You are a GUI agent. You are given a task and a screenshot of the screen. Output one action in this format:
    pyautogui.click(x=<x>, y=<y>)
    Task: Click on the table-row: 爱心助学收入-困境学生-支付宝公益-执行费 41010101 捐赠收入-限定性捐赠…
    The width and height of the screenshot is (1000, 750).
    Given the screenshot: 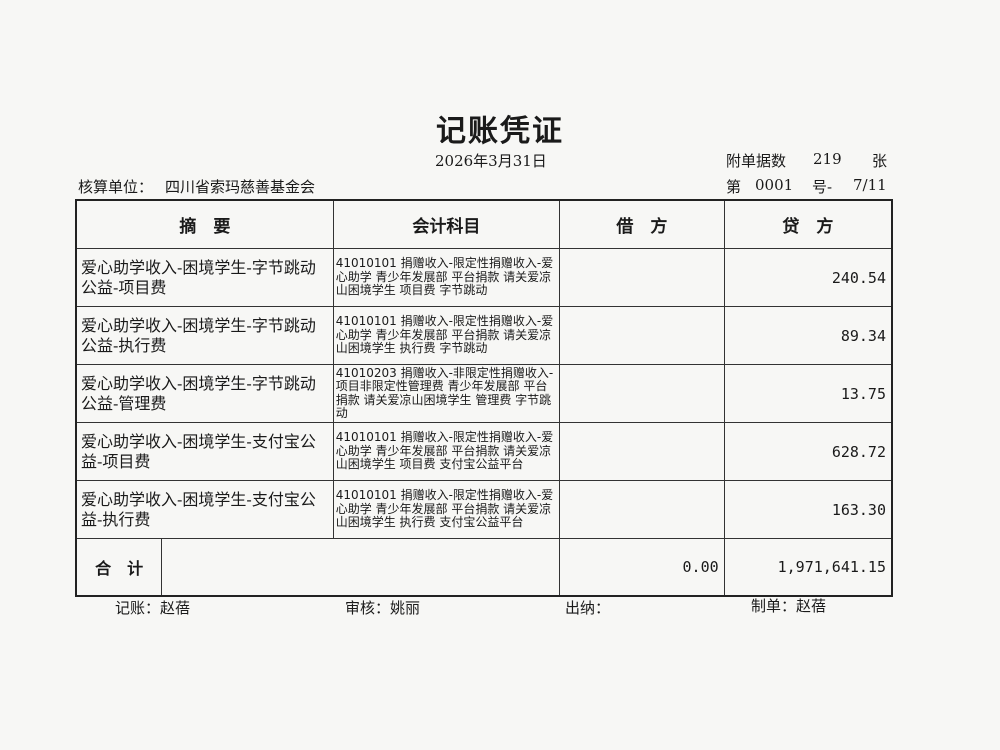 What is the action you would take?
    pyautogui.click(x=484, y=509)
    